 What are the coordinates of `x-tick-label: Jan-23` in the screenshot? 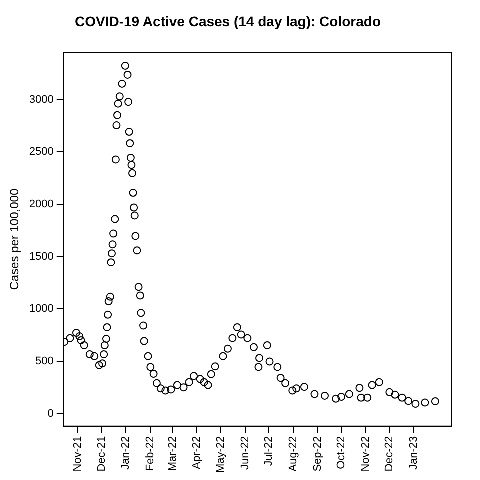 It's located at (414, 453).